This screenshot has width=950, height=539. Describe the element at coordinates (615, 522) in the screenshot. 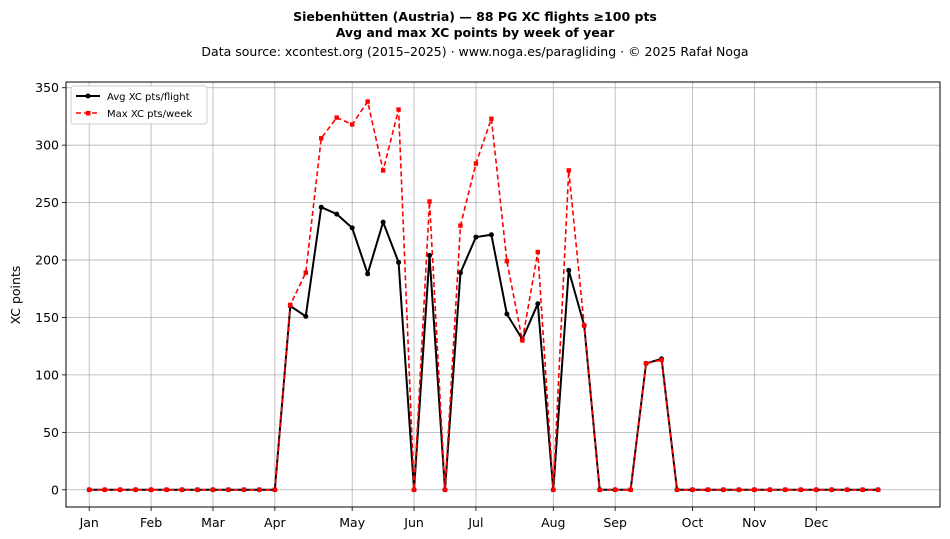

I see `x-tick-label: Sep` at that location.